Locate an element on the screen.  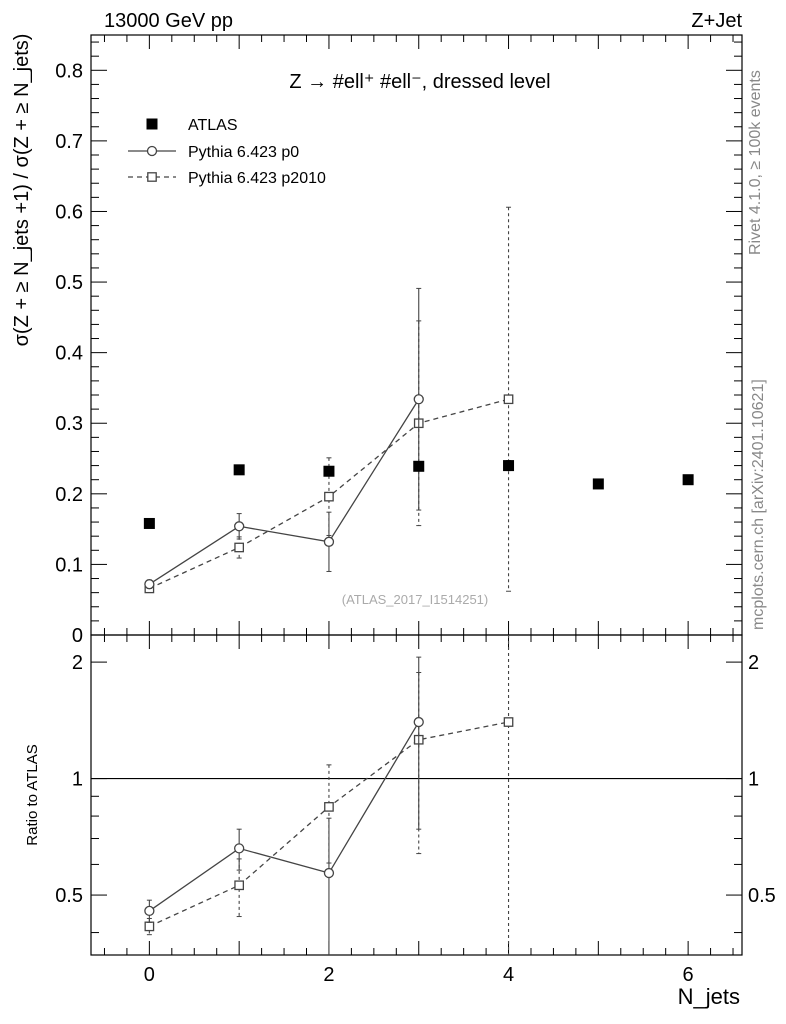
legend-label-atlas: ATLAS is located at coordinates (213, 125).